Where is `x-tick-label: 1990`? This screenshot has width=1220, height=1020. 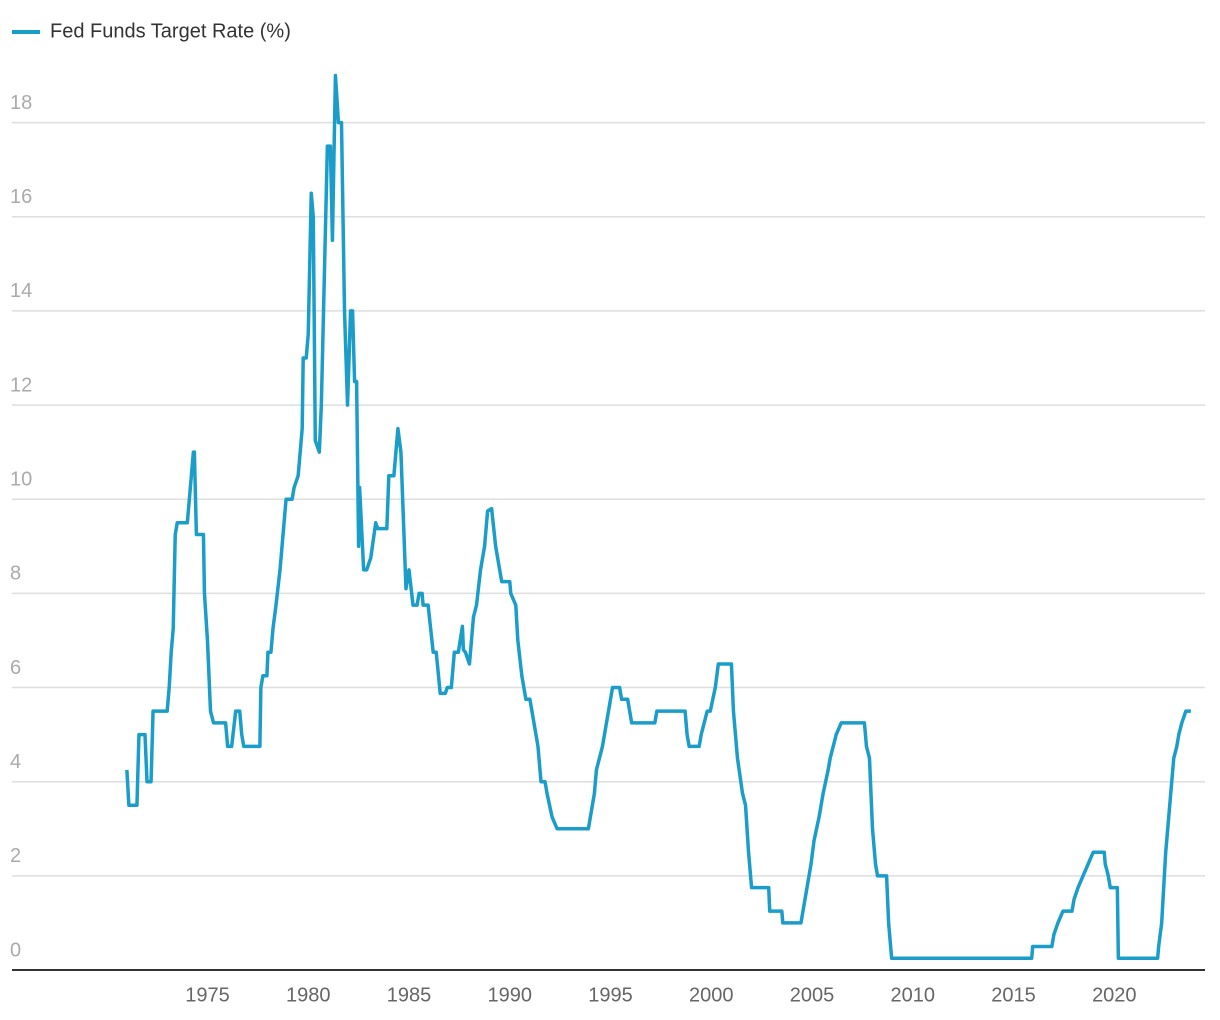 x-tick-label: 1990 is located at coordinates (510, 995).